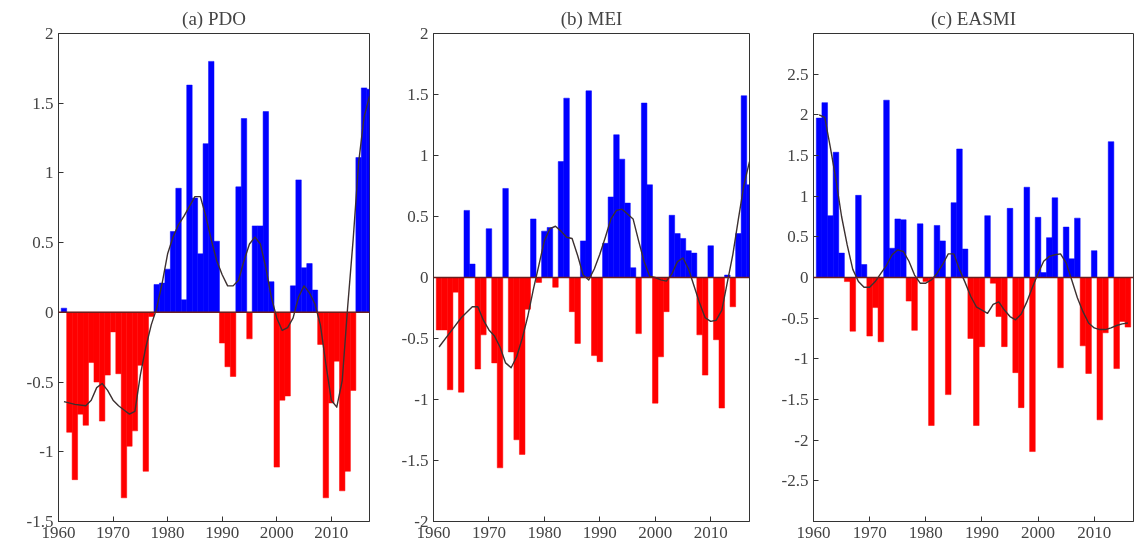 Image resolution: width=1139 pixels, height=543 pixels. Describe the element at coordinates (591, 18) in the screenshot. I see `chart-title: (b) MEI` at that location.